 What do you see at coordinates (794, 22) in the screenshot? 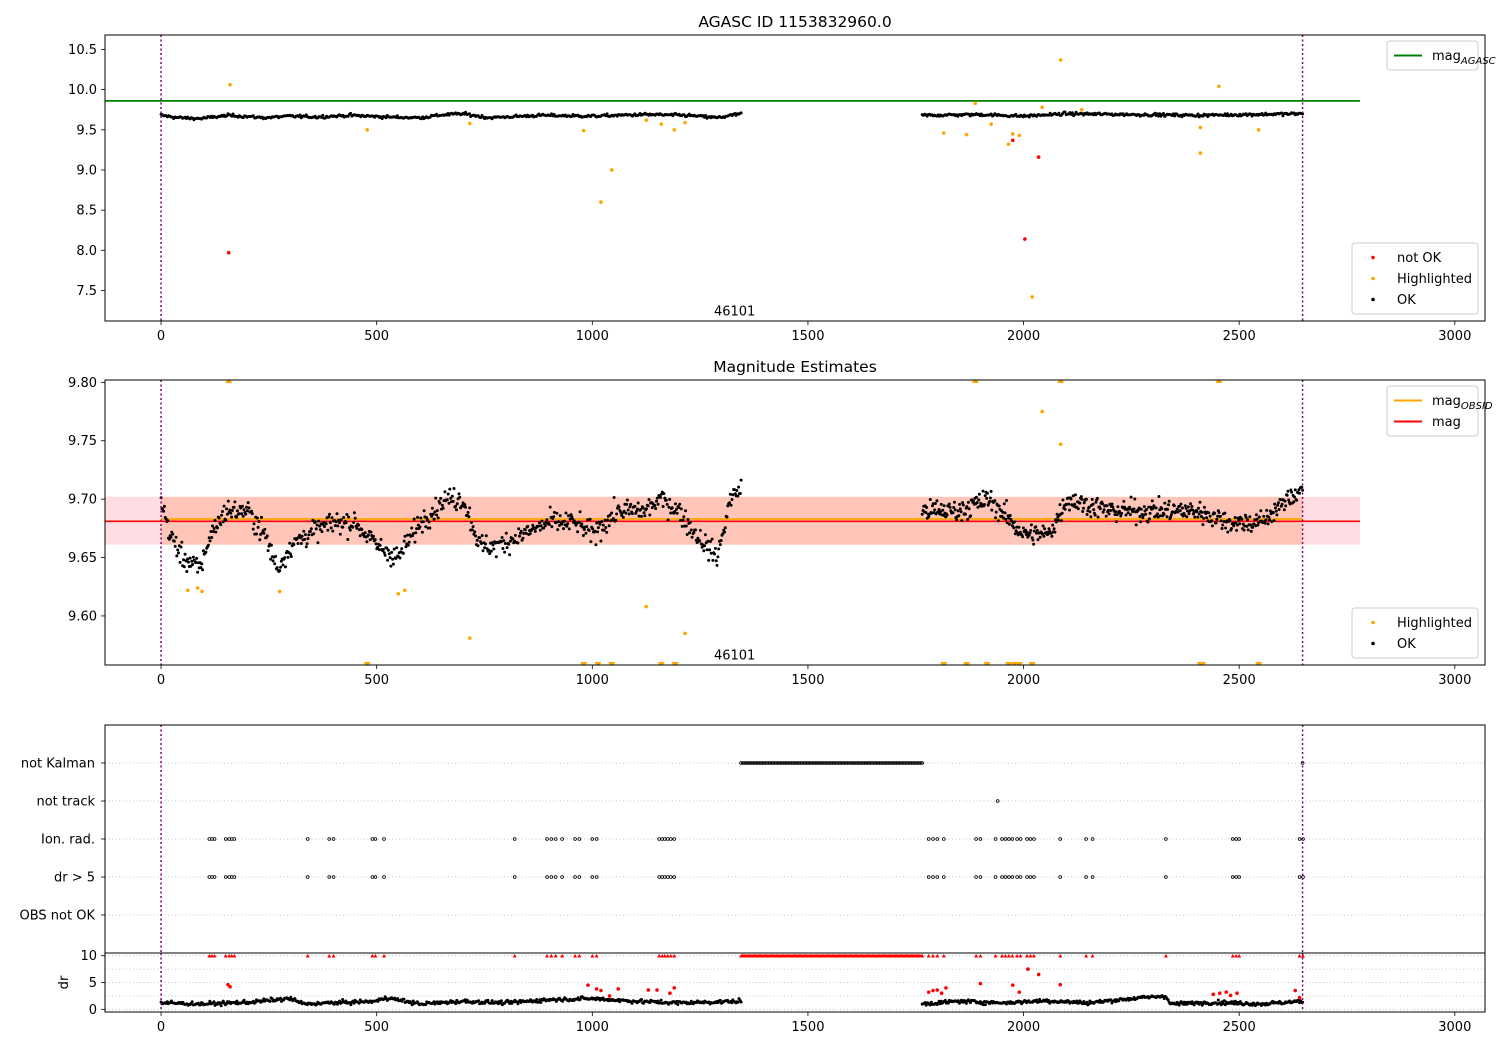
I see `panel-title: AGASC ID 1153832960.0` at bounding box center [794, 22].